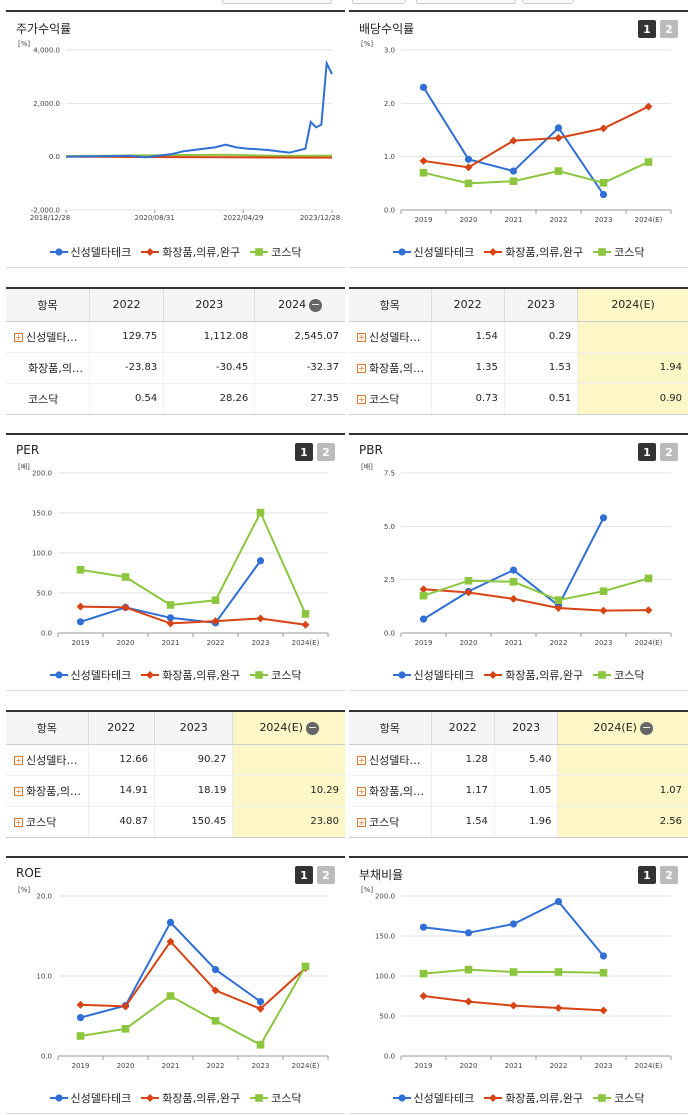 The image size is (691, 1115). Describe the element at coordinates (514, 220) in the screenshot. I see `x-tick-label: 2021` at that location.